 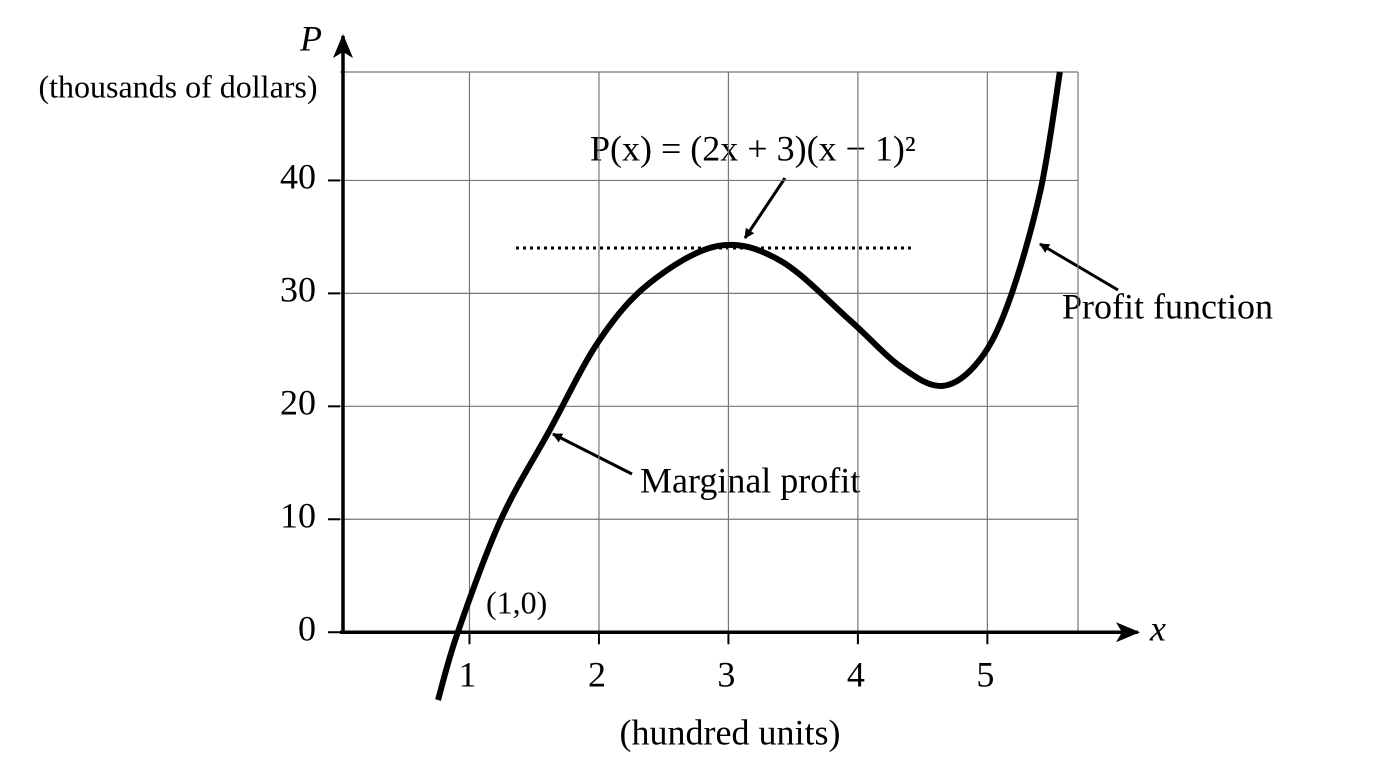 What do you see at coordinates (1079, 267) in the screenshot?
I see `profit-arrow` at bounding box center [1079, 267].